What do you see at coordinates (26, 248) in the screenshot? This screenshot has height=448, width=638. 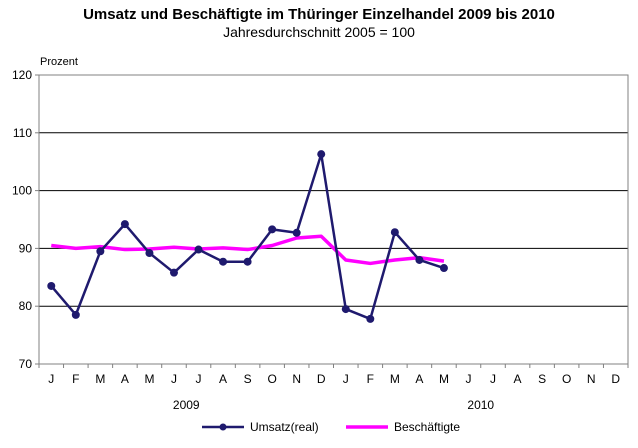 I see `y-tick-label: 90` at bounding box center [26, 248].